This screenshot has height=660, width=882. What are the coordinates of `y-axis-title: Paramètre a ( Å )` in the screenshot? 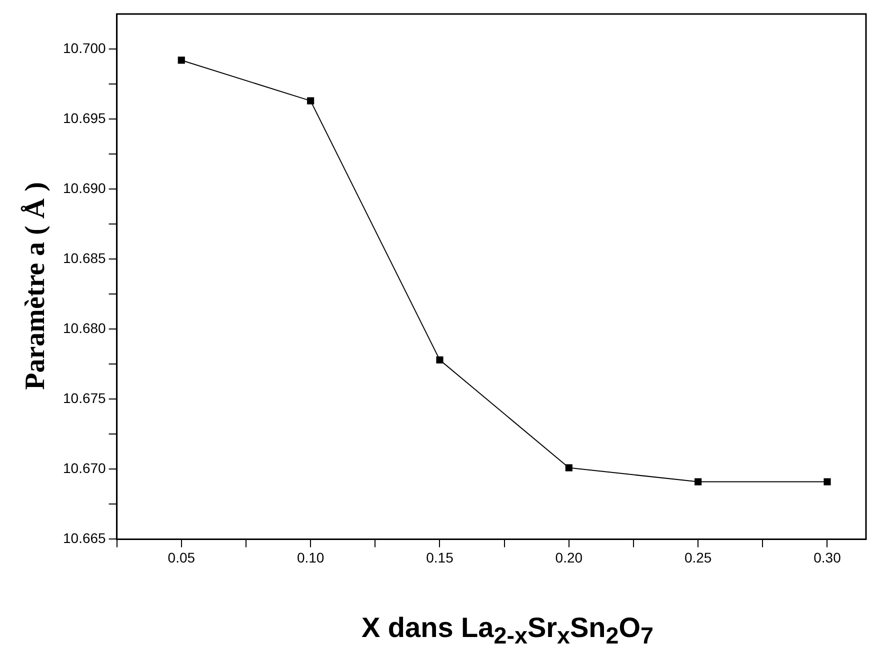 It's located at (36, 286).